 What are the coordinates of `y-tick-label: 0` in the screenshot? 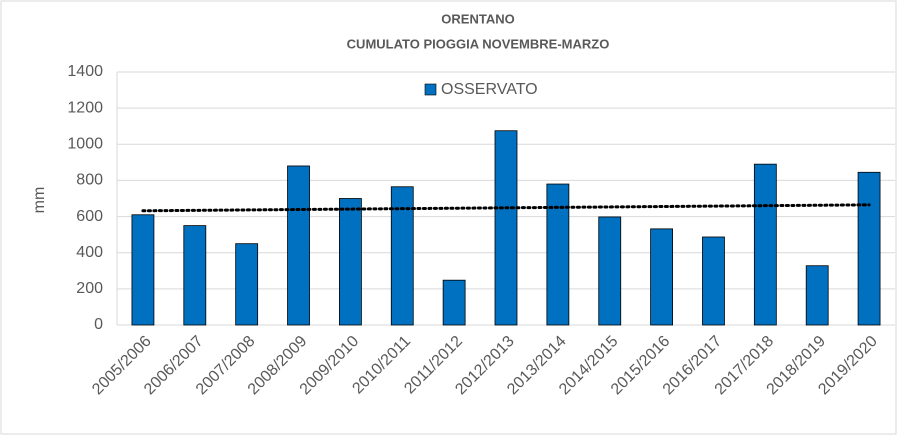 It's located at (98, 324).